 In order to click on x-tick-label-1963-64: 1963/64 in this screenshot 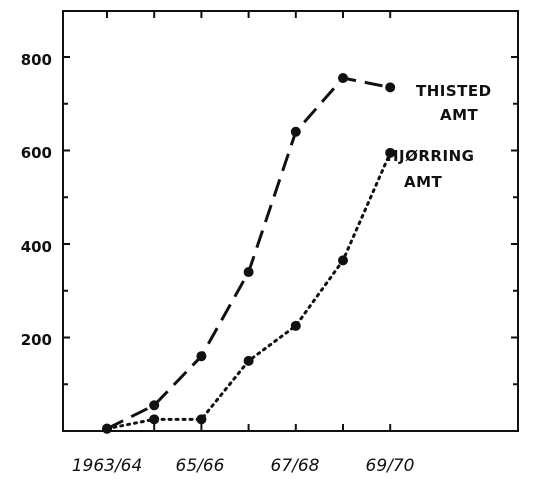, I will do `click(107, 466)`.